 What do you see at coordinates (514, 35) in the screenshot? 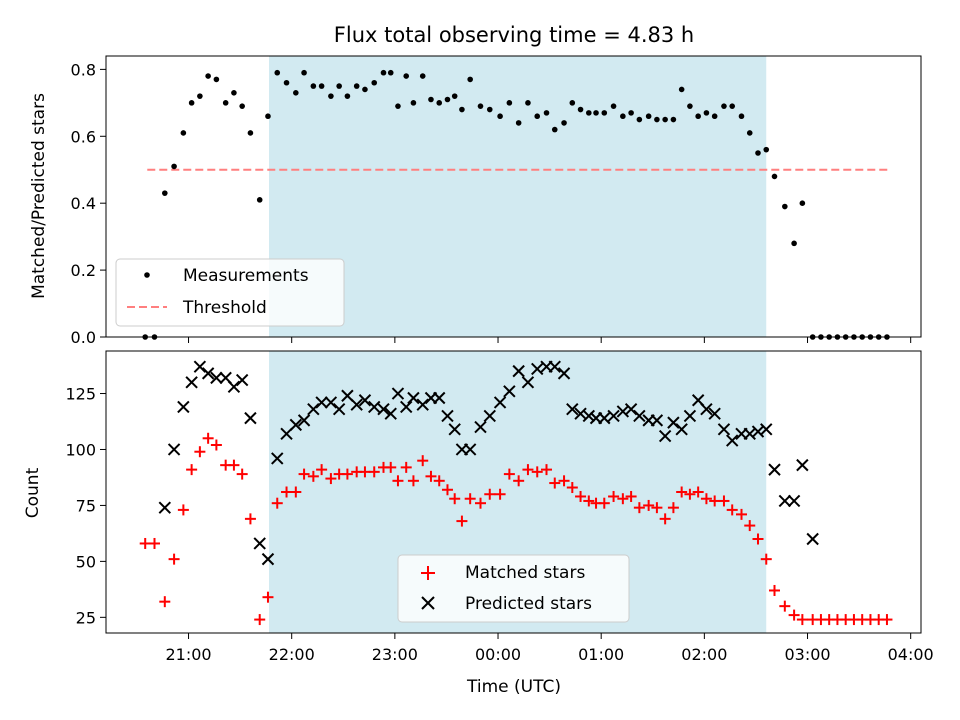
I see `chart-title: Flux total observing time = 4.83 h` at bounding box center [514, 35].